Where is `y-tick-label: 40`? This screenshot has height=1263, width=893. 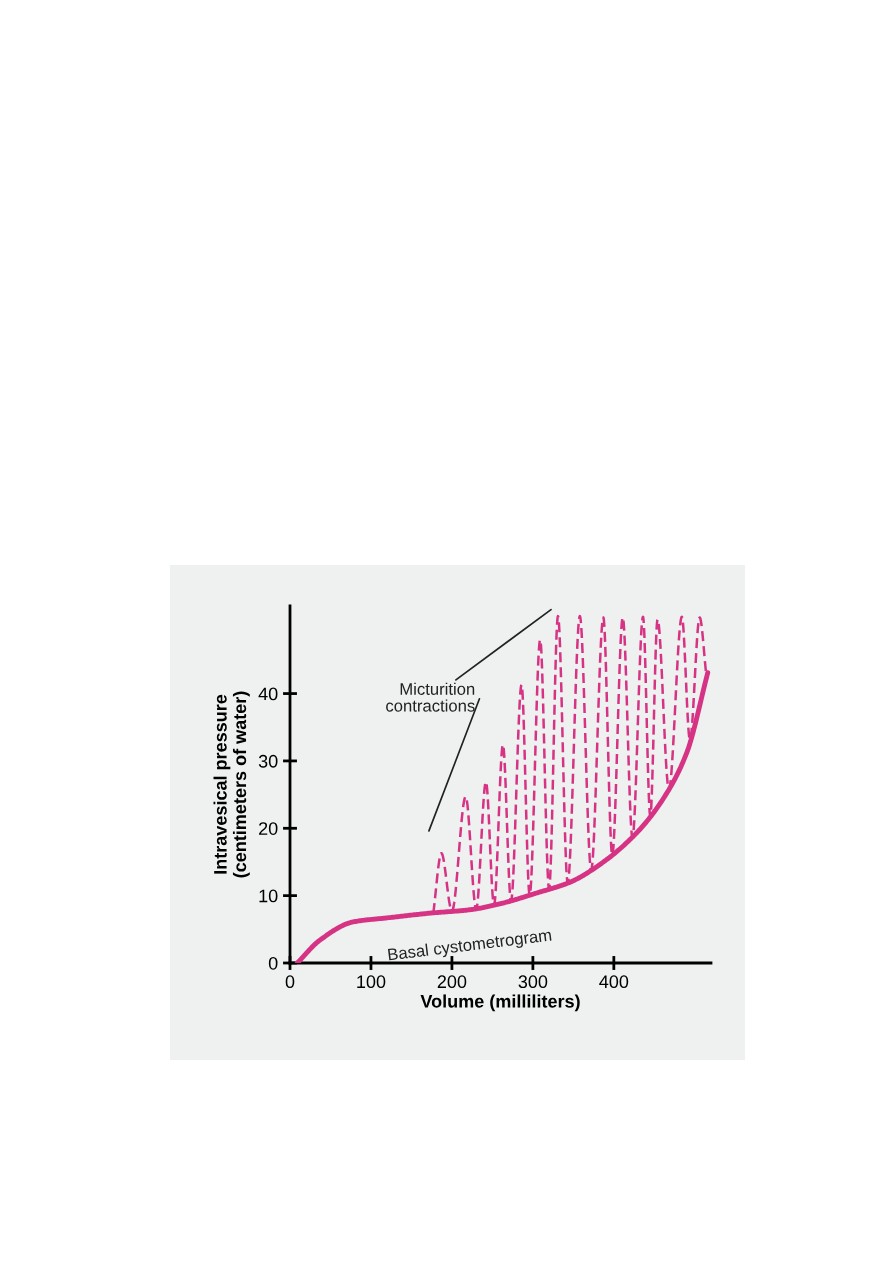 y-tick-label: 40 is located at coordinates (268, 694).